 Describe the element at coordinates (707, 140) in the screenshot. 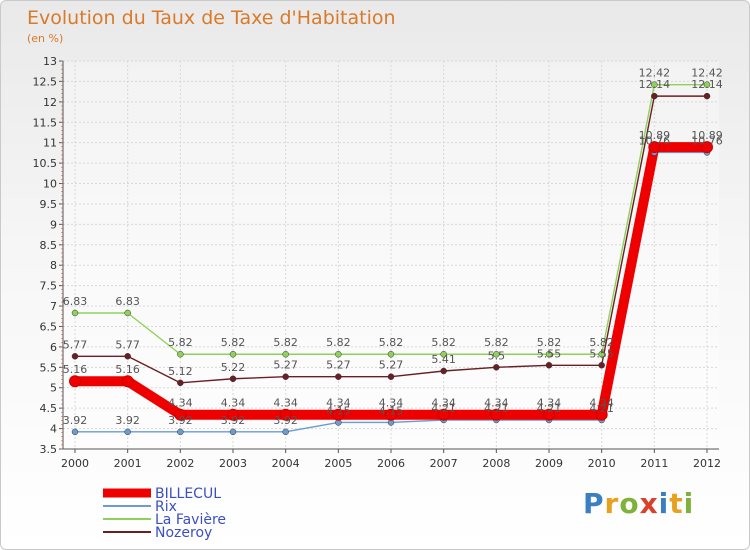

I see `data-label: 10.76` at that location.